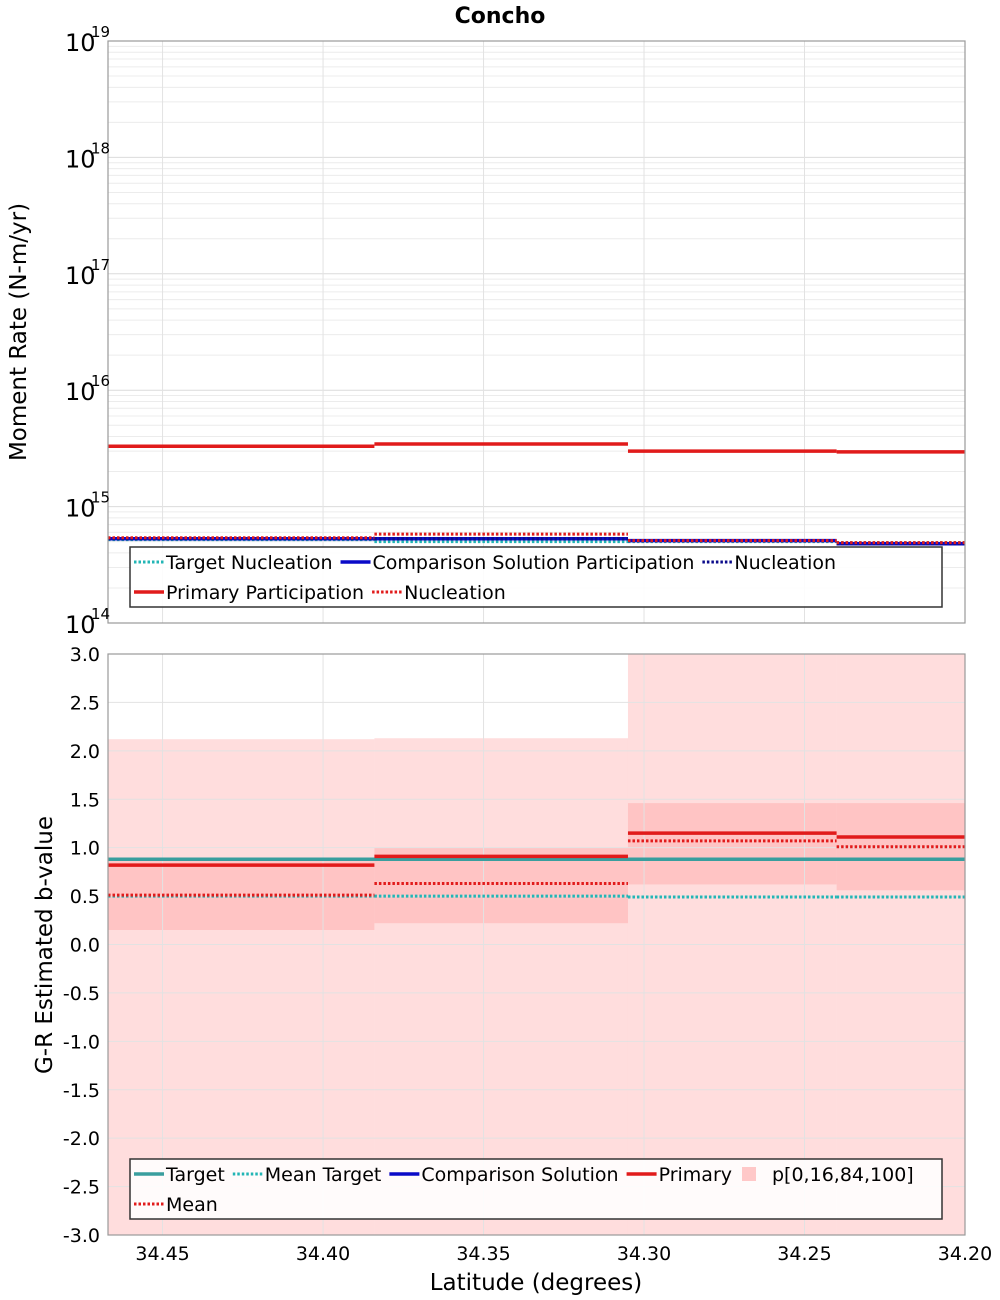 The height and width of the screenshot is (1300, 1000). I want to click on y-tick-label: -0.5, so click(81, 994).